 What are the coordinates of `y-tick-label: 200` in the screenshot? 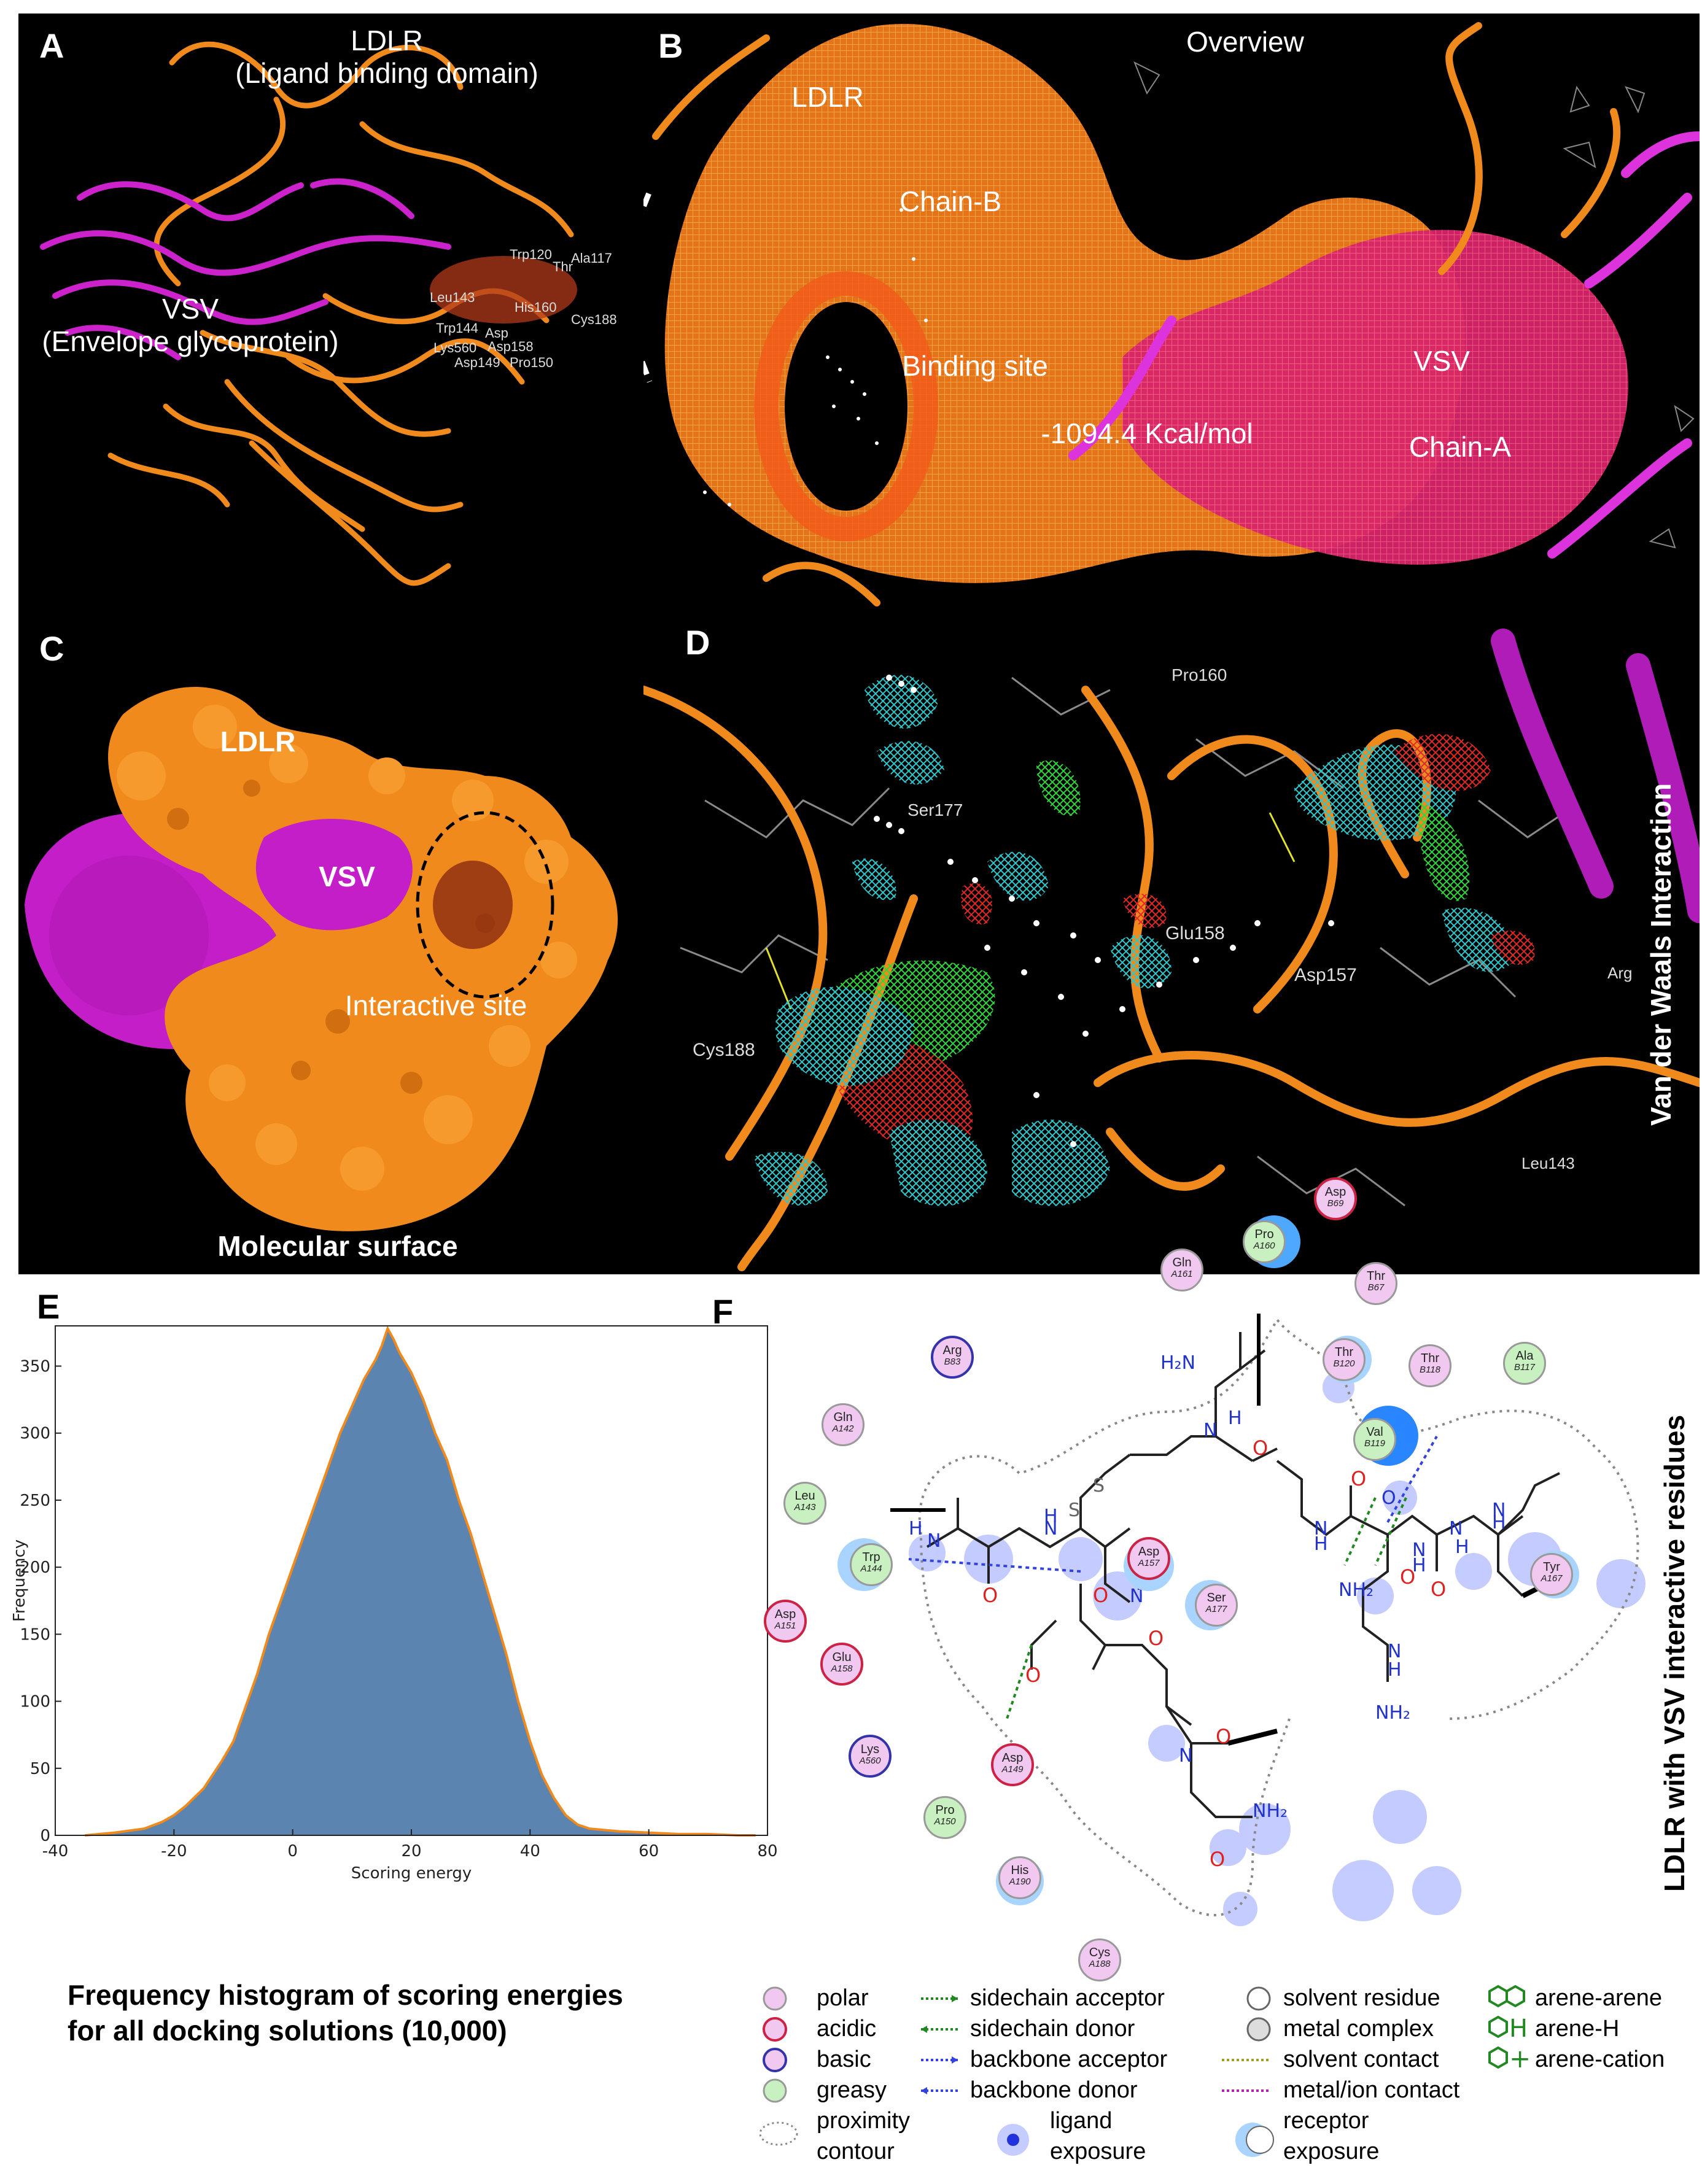 It's located at (35, 1568).